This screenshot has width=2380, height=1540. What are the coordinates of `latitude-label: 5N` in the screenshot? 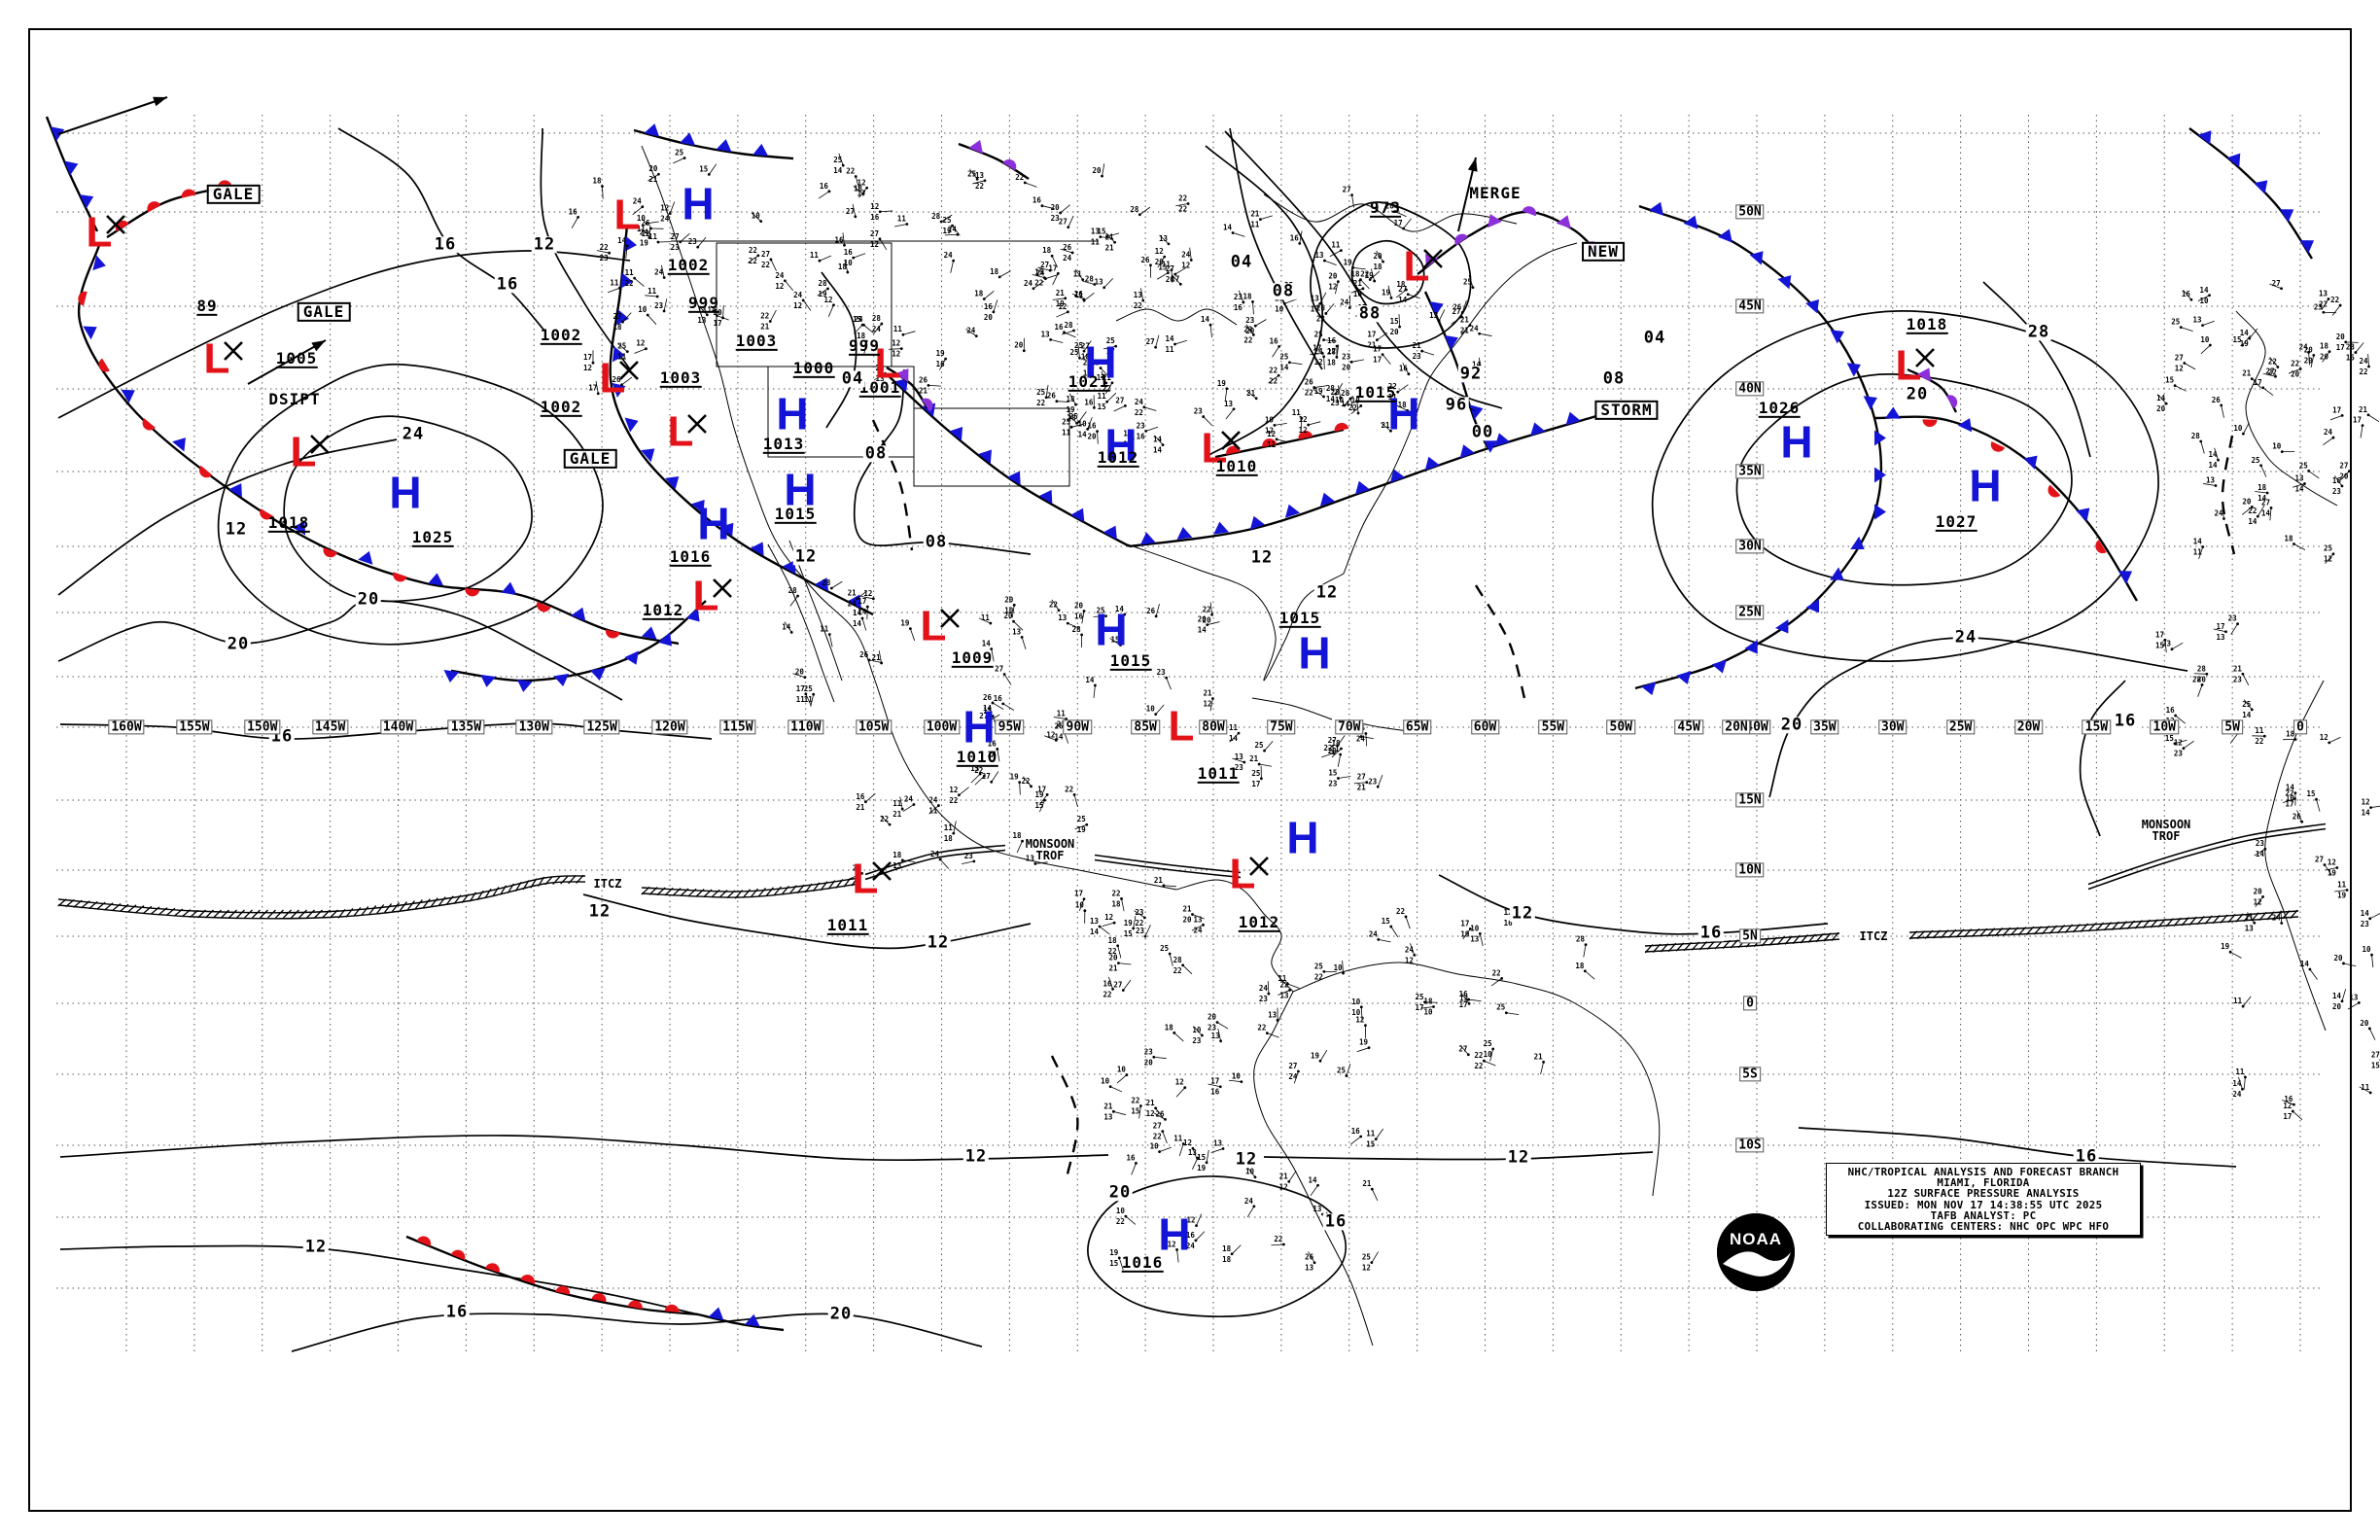 It's located at (1750, 936).